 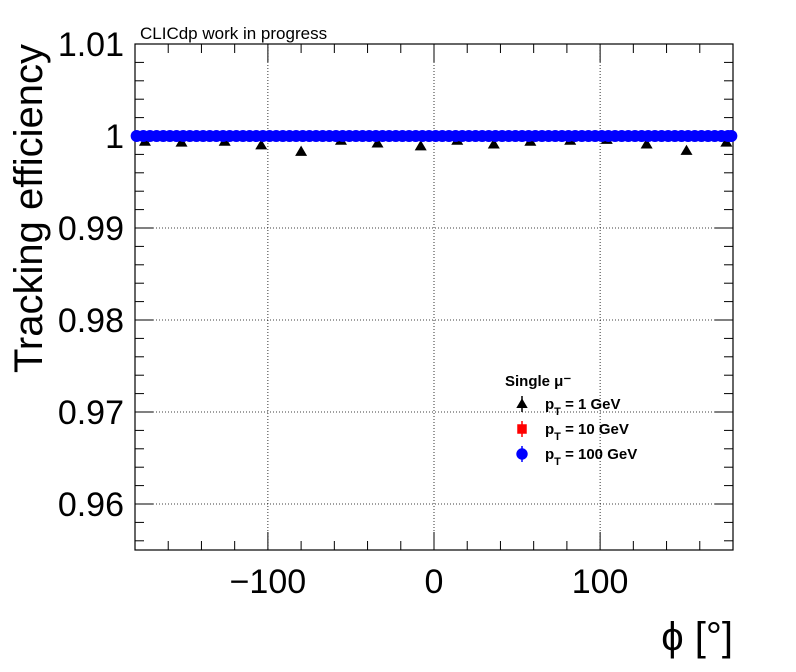 I want to click on legend-entry: pT = 10 GeV, so click(x=573, y=432).